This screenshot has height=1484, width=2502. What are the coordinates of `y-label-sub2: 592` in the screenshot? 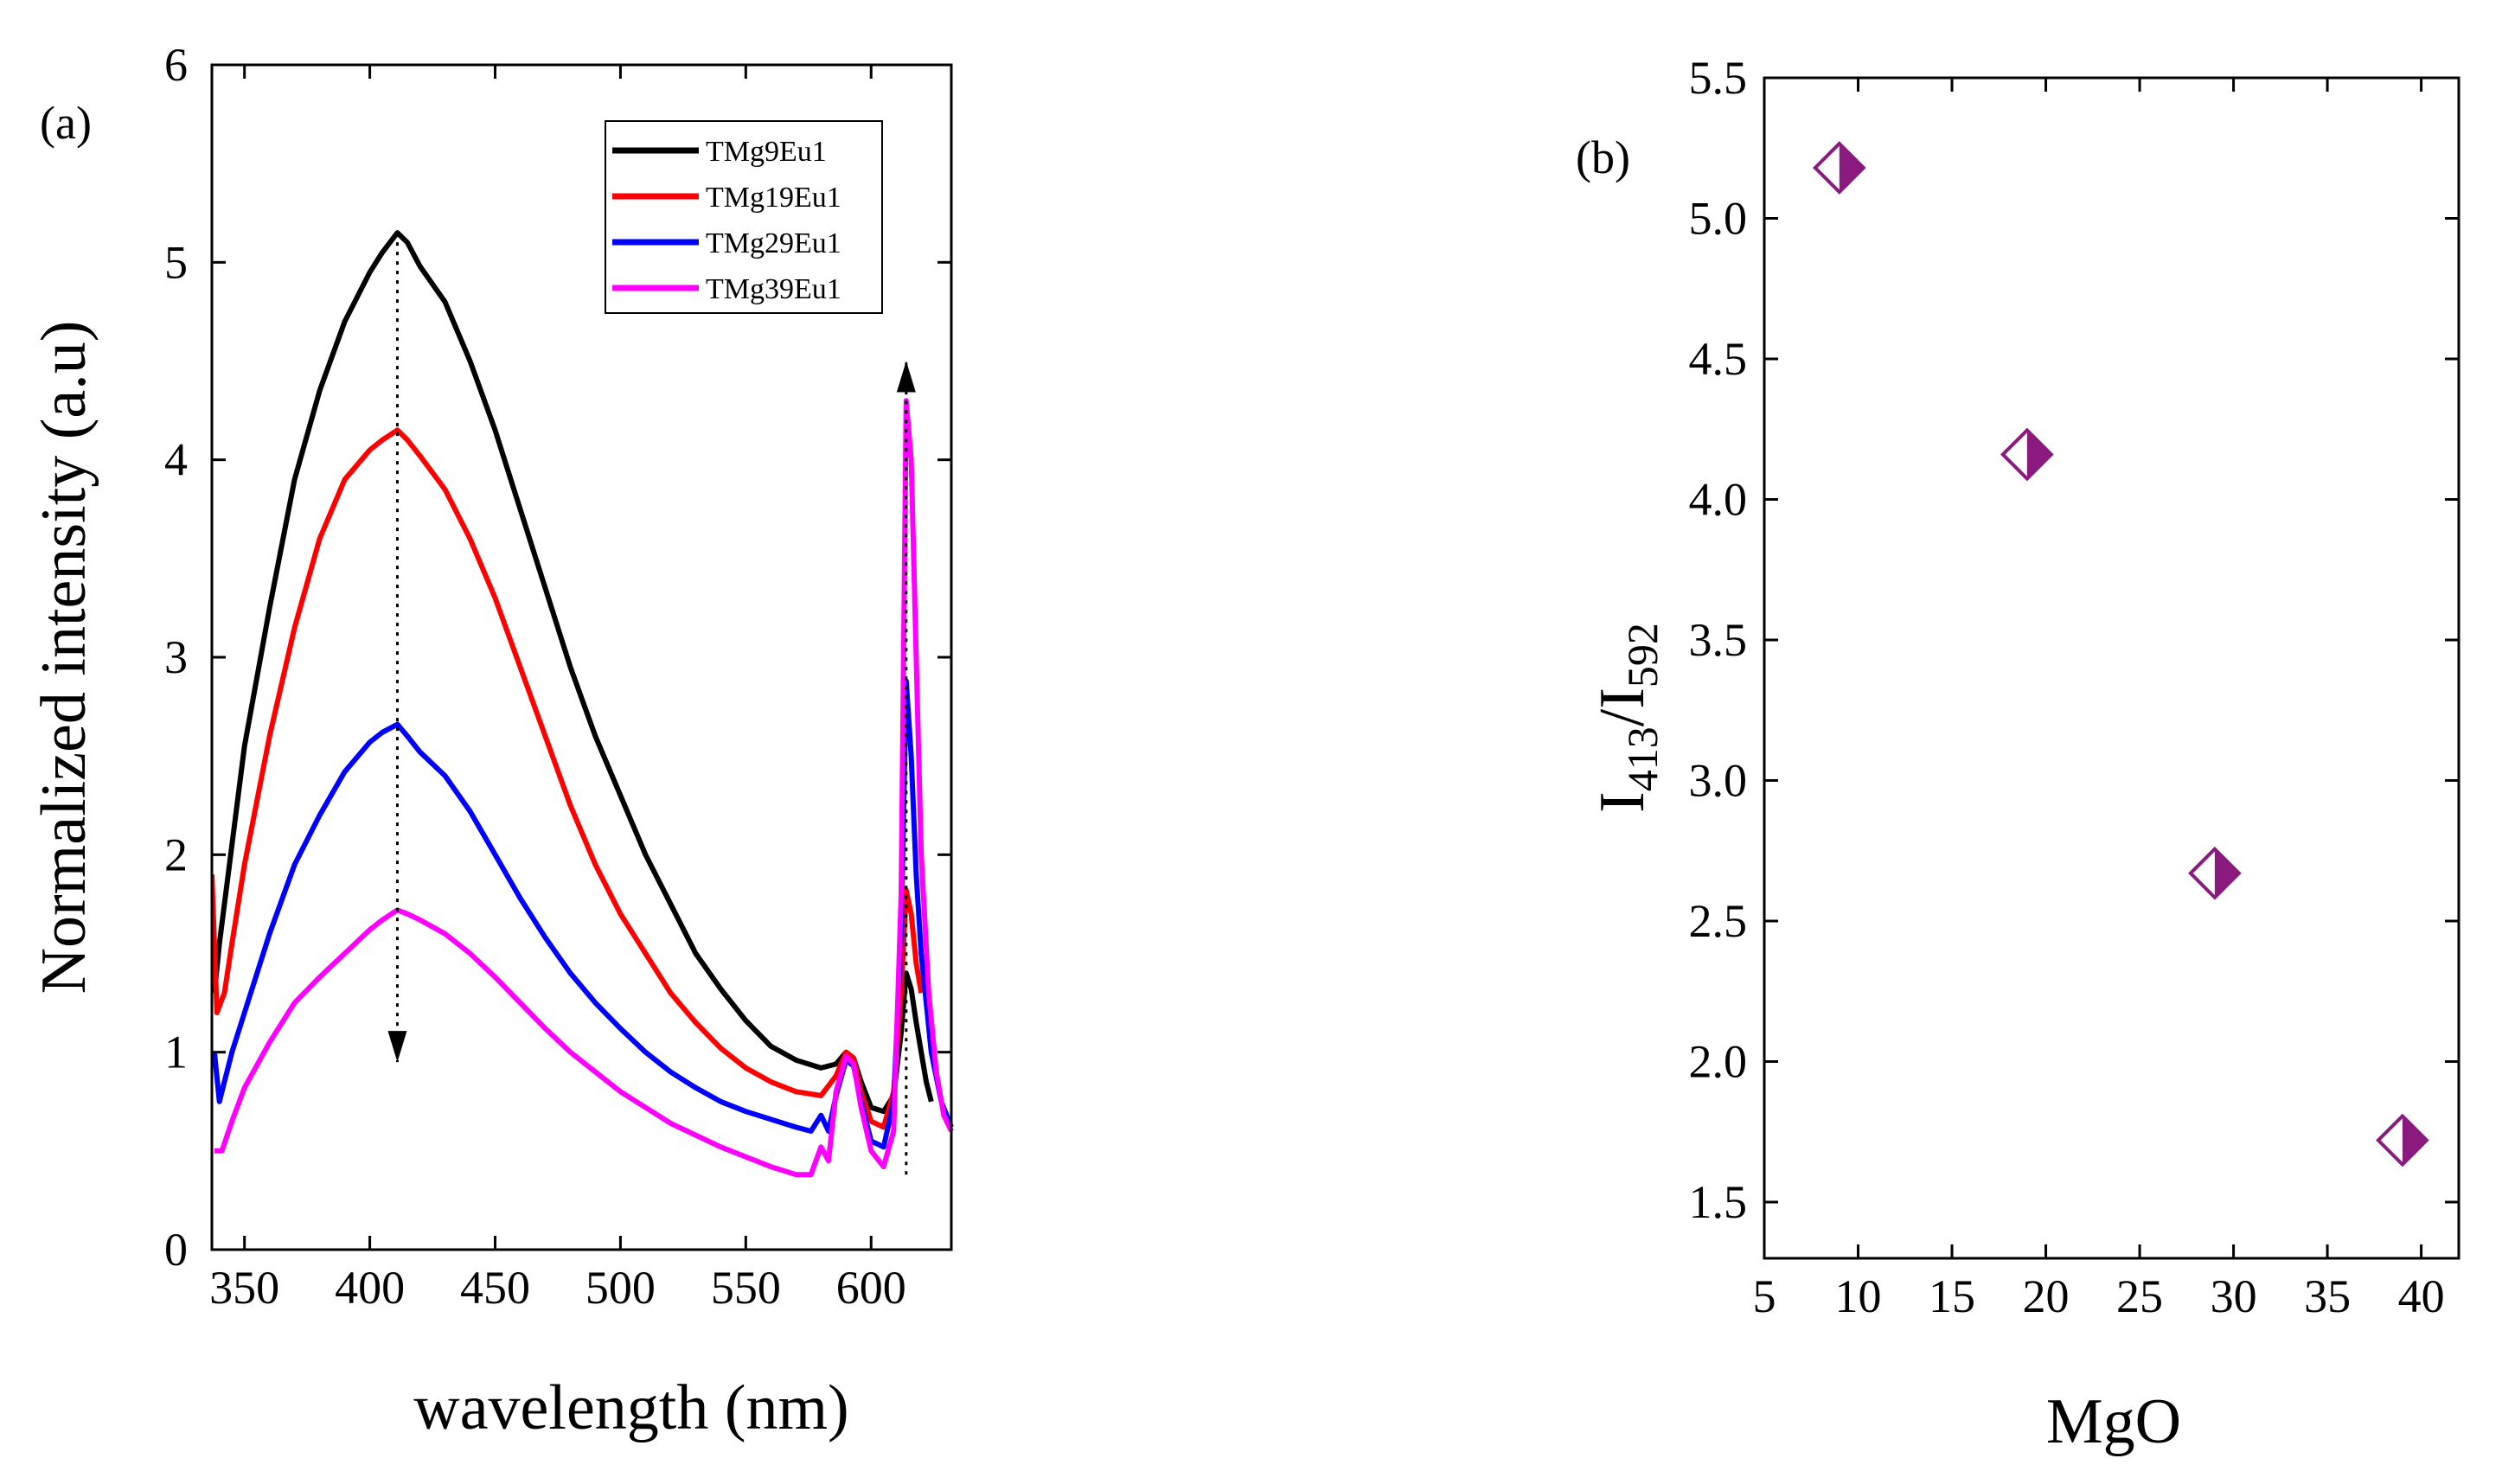 It's located at (1643, 656).